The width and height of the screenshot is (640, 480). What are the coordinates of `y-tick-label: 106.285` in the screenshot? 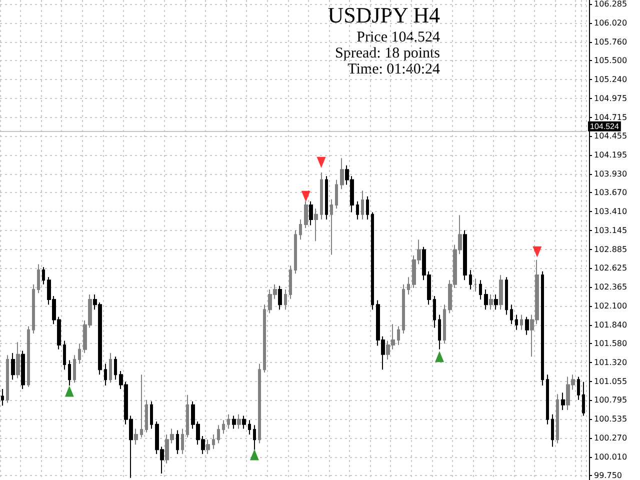 It's located at (611, 4).